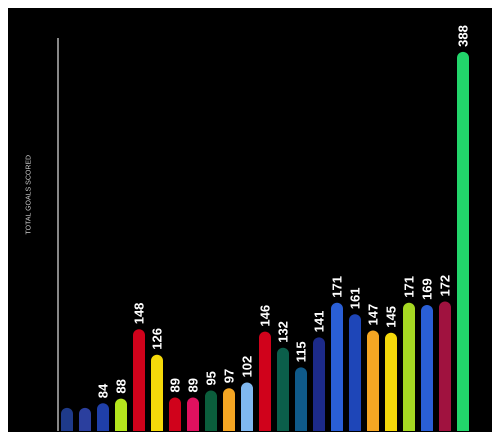 This screenshot has width=500, height=440. I want to click on data-label: 161, so click(355, 299).